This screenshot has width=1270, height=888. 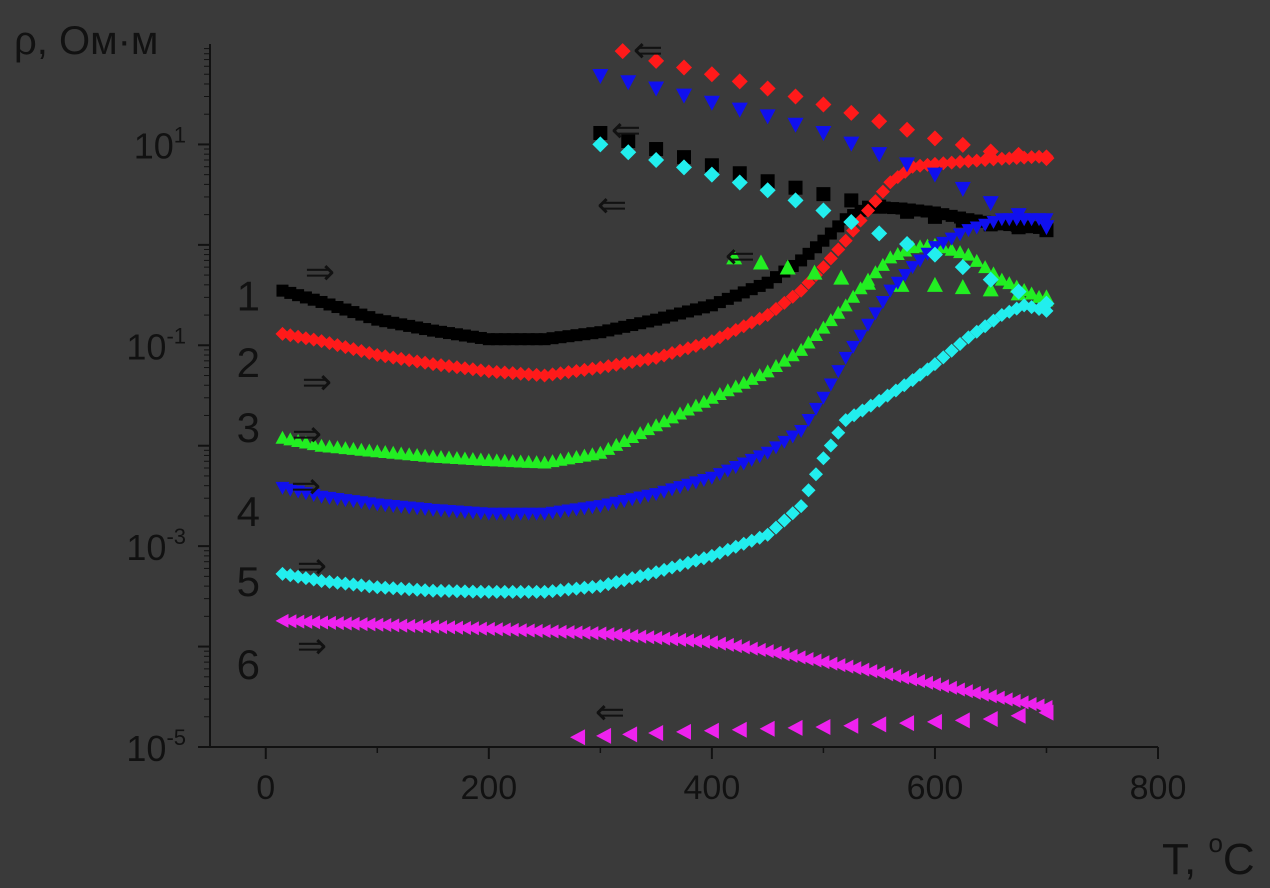 What do you see at coordinates (176, 536) in the screenshot?
I see `y-tick-exponent: -3` at bounding box center [176, 536].